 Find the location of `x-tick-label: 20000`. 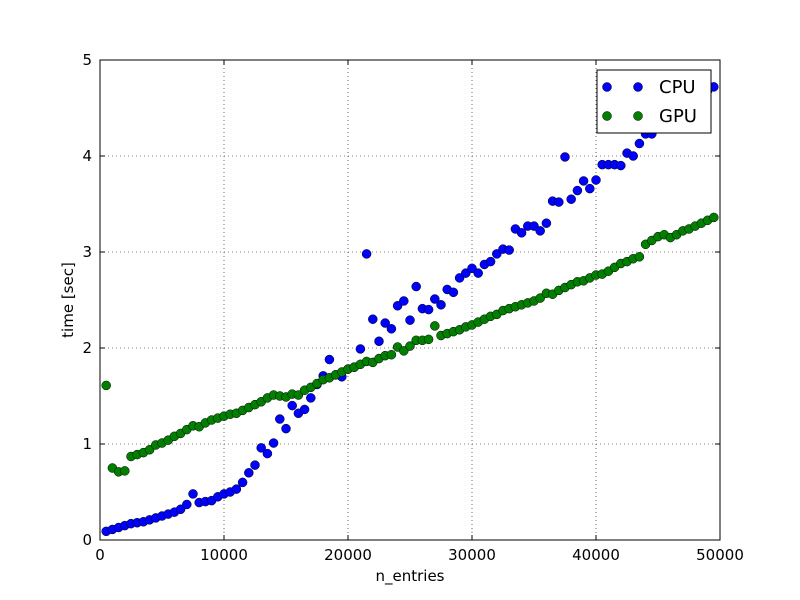

x-tick-label: 20000 is located at coordinates (348, 555).